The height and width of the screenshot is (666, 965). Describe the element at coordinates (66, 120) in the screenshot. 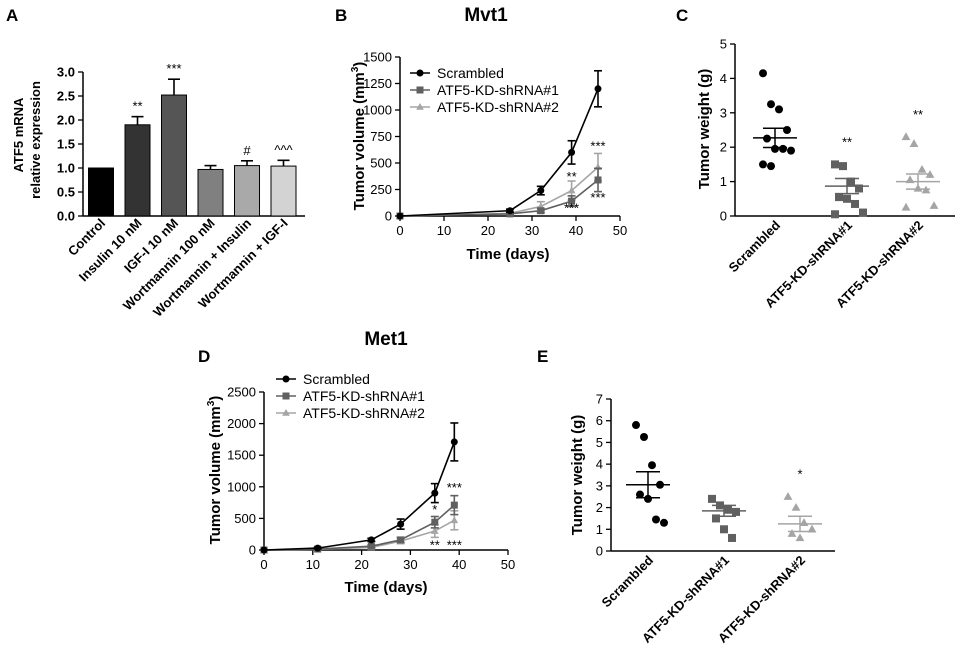

I see `y-tick-label: 2.0` at that location.